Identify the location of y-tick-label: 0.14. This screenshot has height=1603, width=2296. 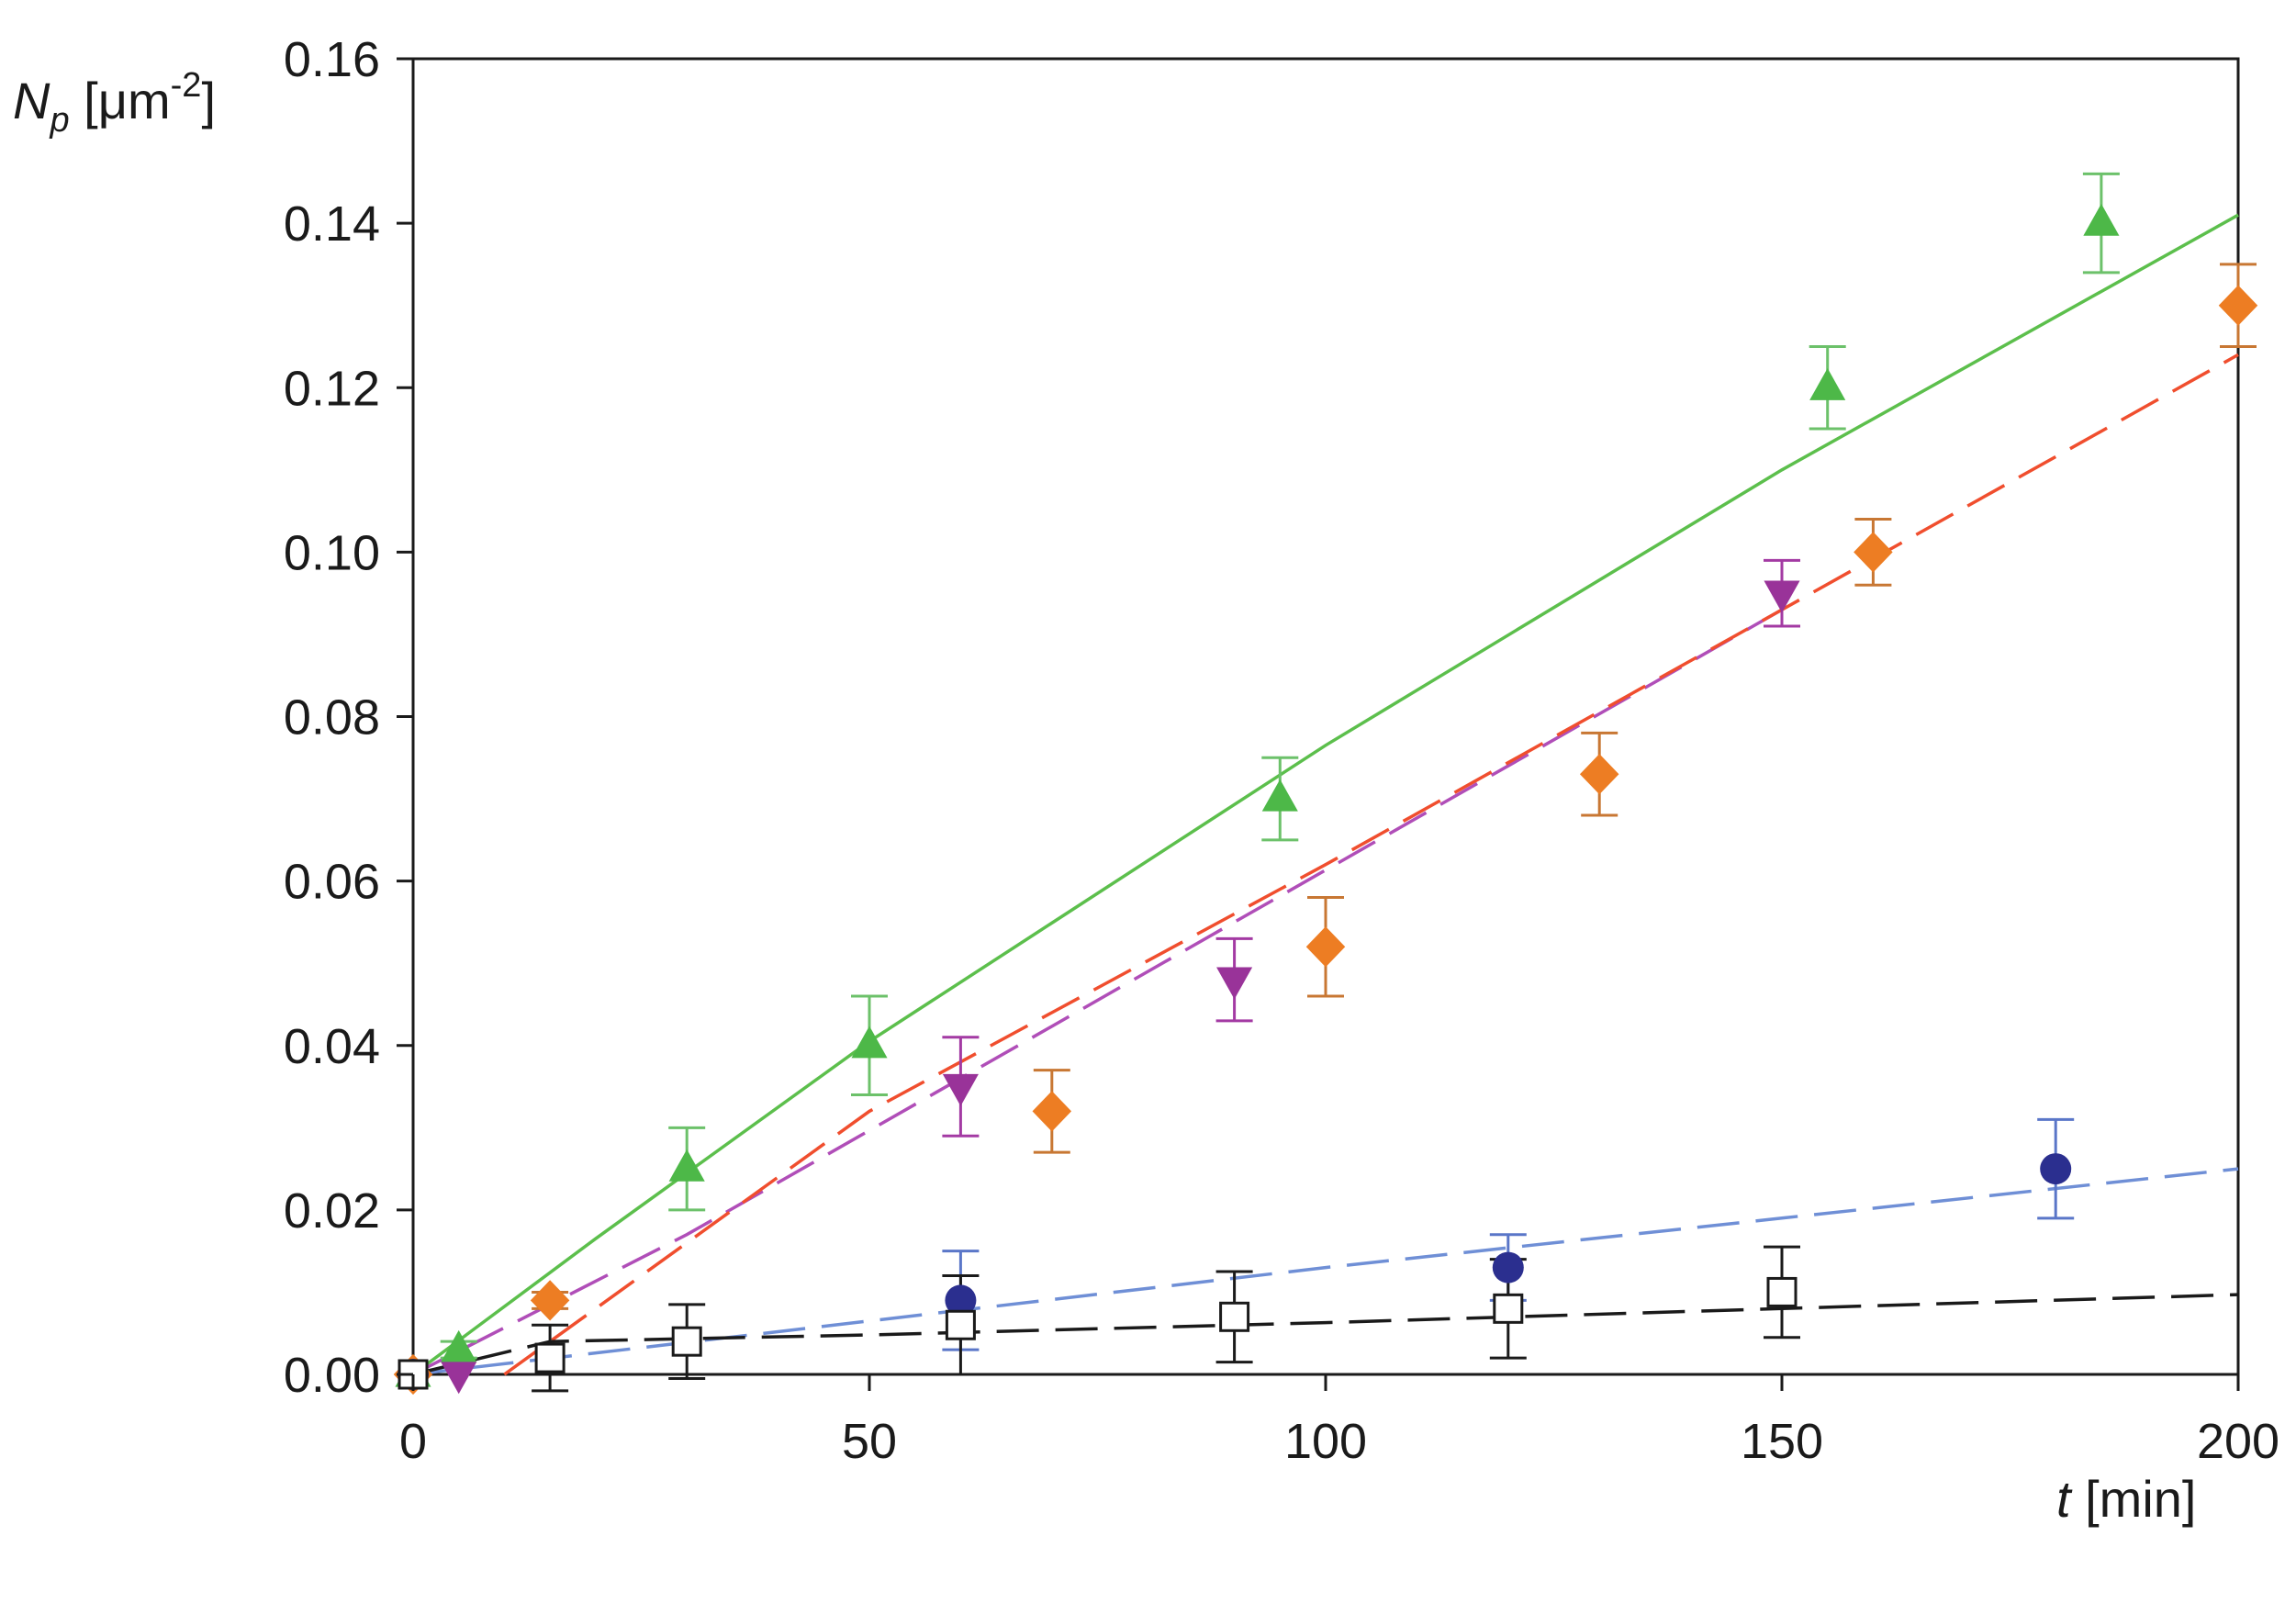
(332, 224).